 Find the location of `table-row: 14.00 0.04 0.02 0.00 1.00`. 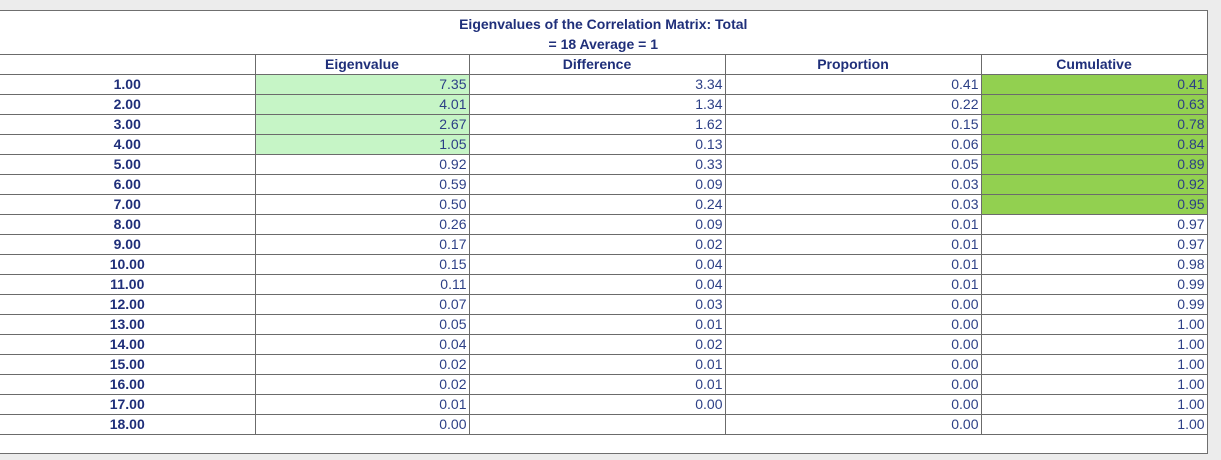

table-row: 14.00 0.04 0.02 0.00 1.00 is located at coordinates (604, 344).